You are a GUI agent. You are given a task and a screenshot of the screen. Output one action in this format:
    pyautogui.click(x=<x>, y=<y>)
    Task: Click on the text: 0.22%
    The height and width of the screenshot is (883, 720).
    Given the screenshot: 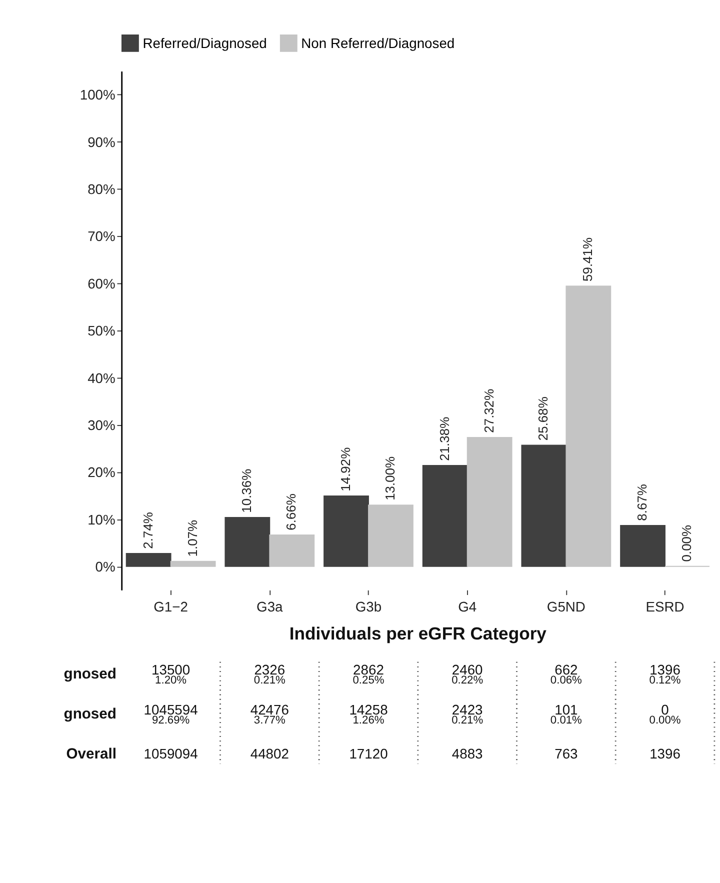 What is the action you would take?
    pyautogui.click(x=468, y=680)
    